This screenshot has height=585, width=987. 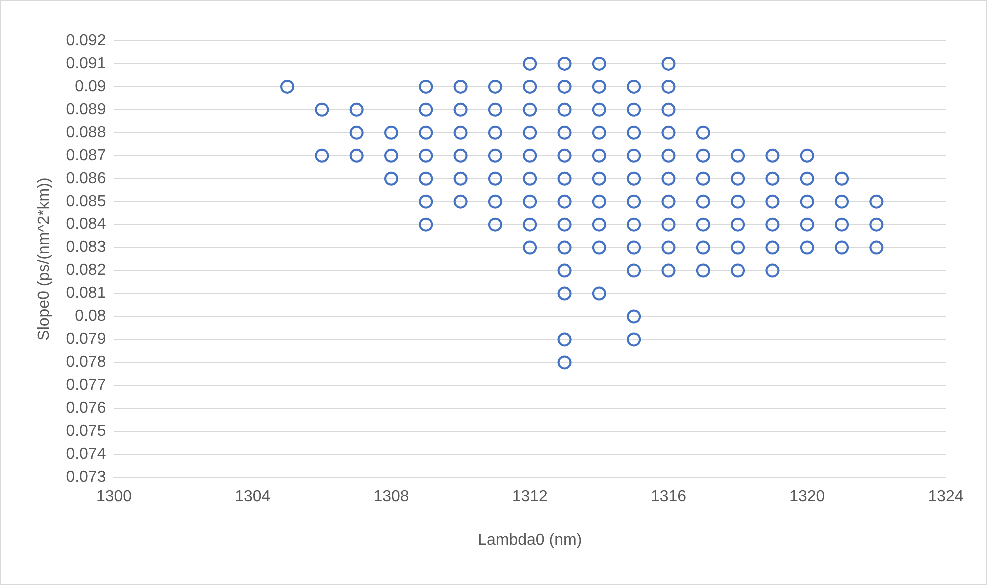 I want to click on y-tick-label: 0.092, so click(x=86, y=41).